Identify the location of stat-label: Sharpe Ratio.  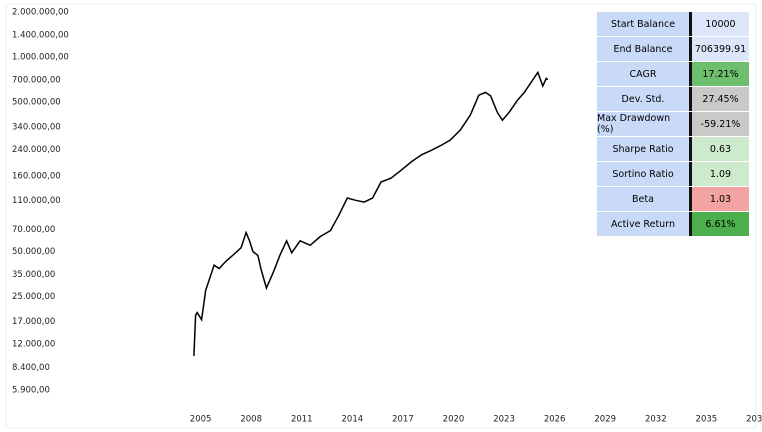
(643, 149).